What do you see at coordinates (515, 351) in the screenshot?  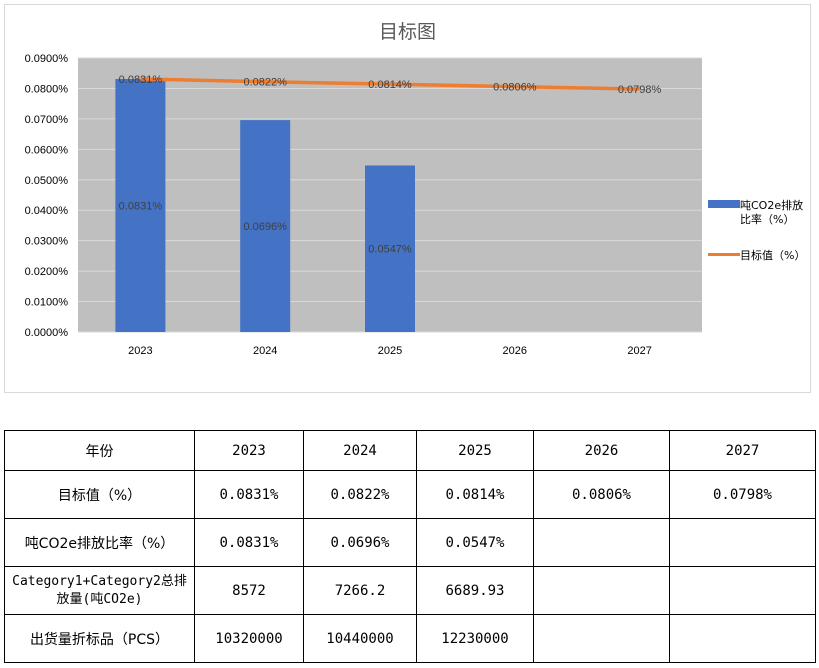 I see `x-tick-label: 2026` at bounding box center [515, 351].